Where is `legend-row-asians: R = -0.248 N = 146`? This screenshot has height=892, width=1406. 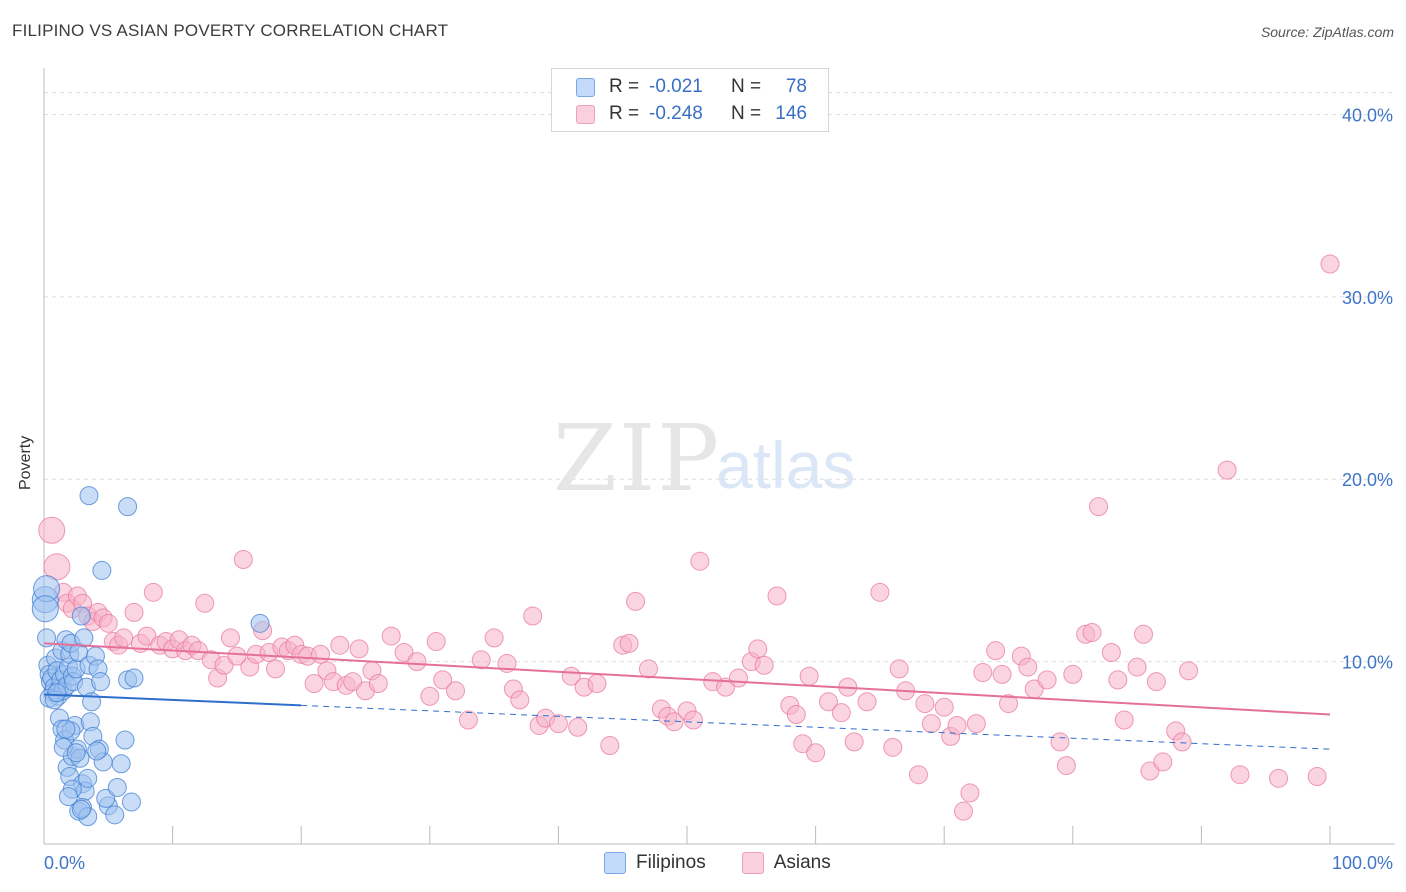 legend-row-asians: R = -0.248 N = 146 is located at coordinates (691, 114).